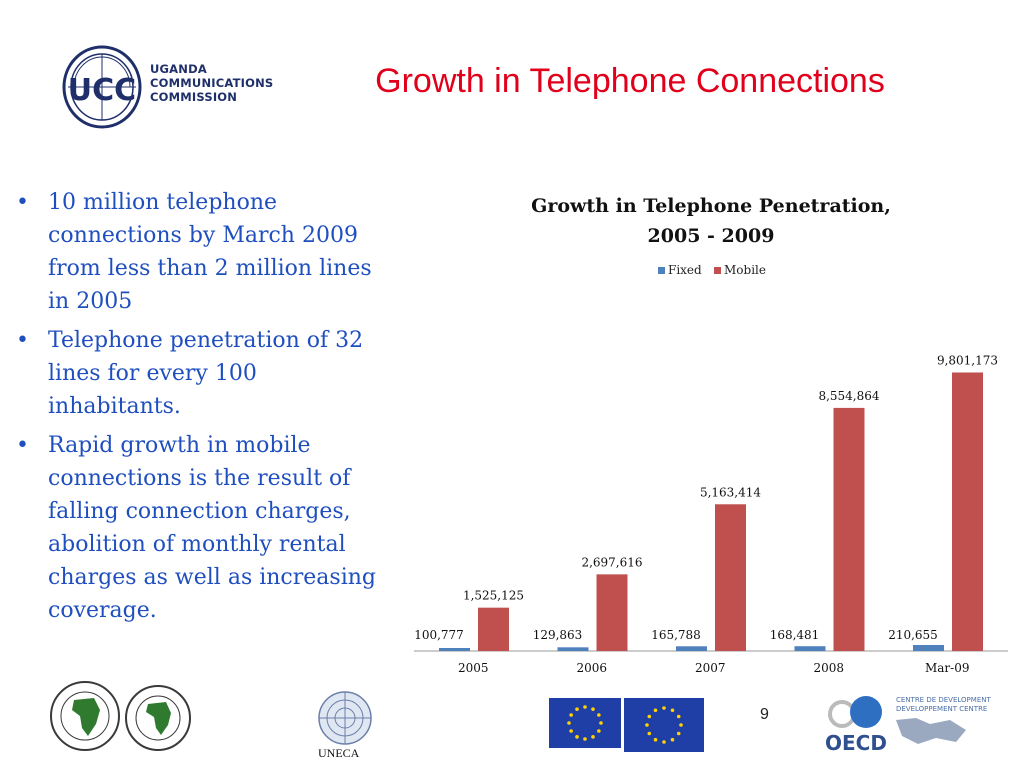 This screenshot has width=1024, height=768. What do you see at coordinates (558, 635) in the screenshot?
I see `data-label-fixed-2006: 129,863` at bounding box center [558, 635].